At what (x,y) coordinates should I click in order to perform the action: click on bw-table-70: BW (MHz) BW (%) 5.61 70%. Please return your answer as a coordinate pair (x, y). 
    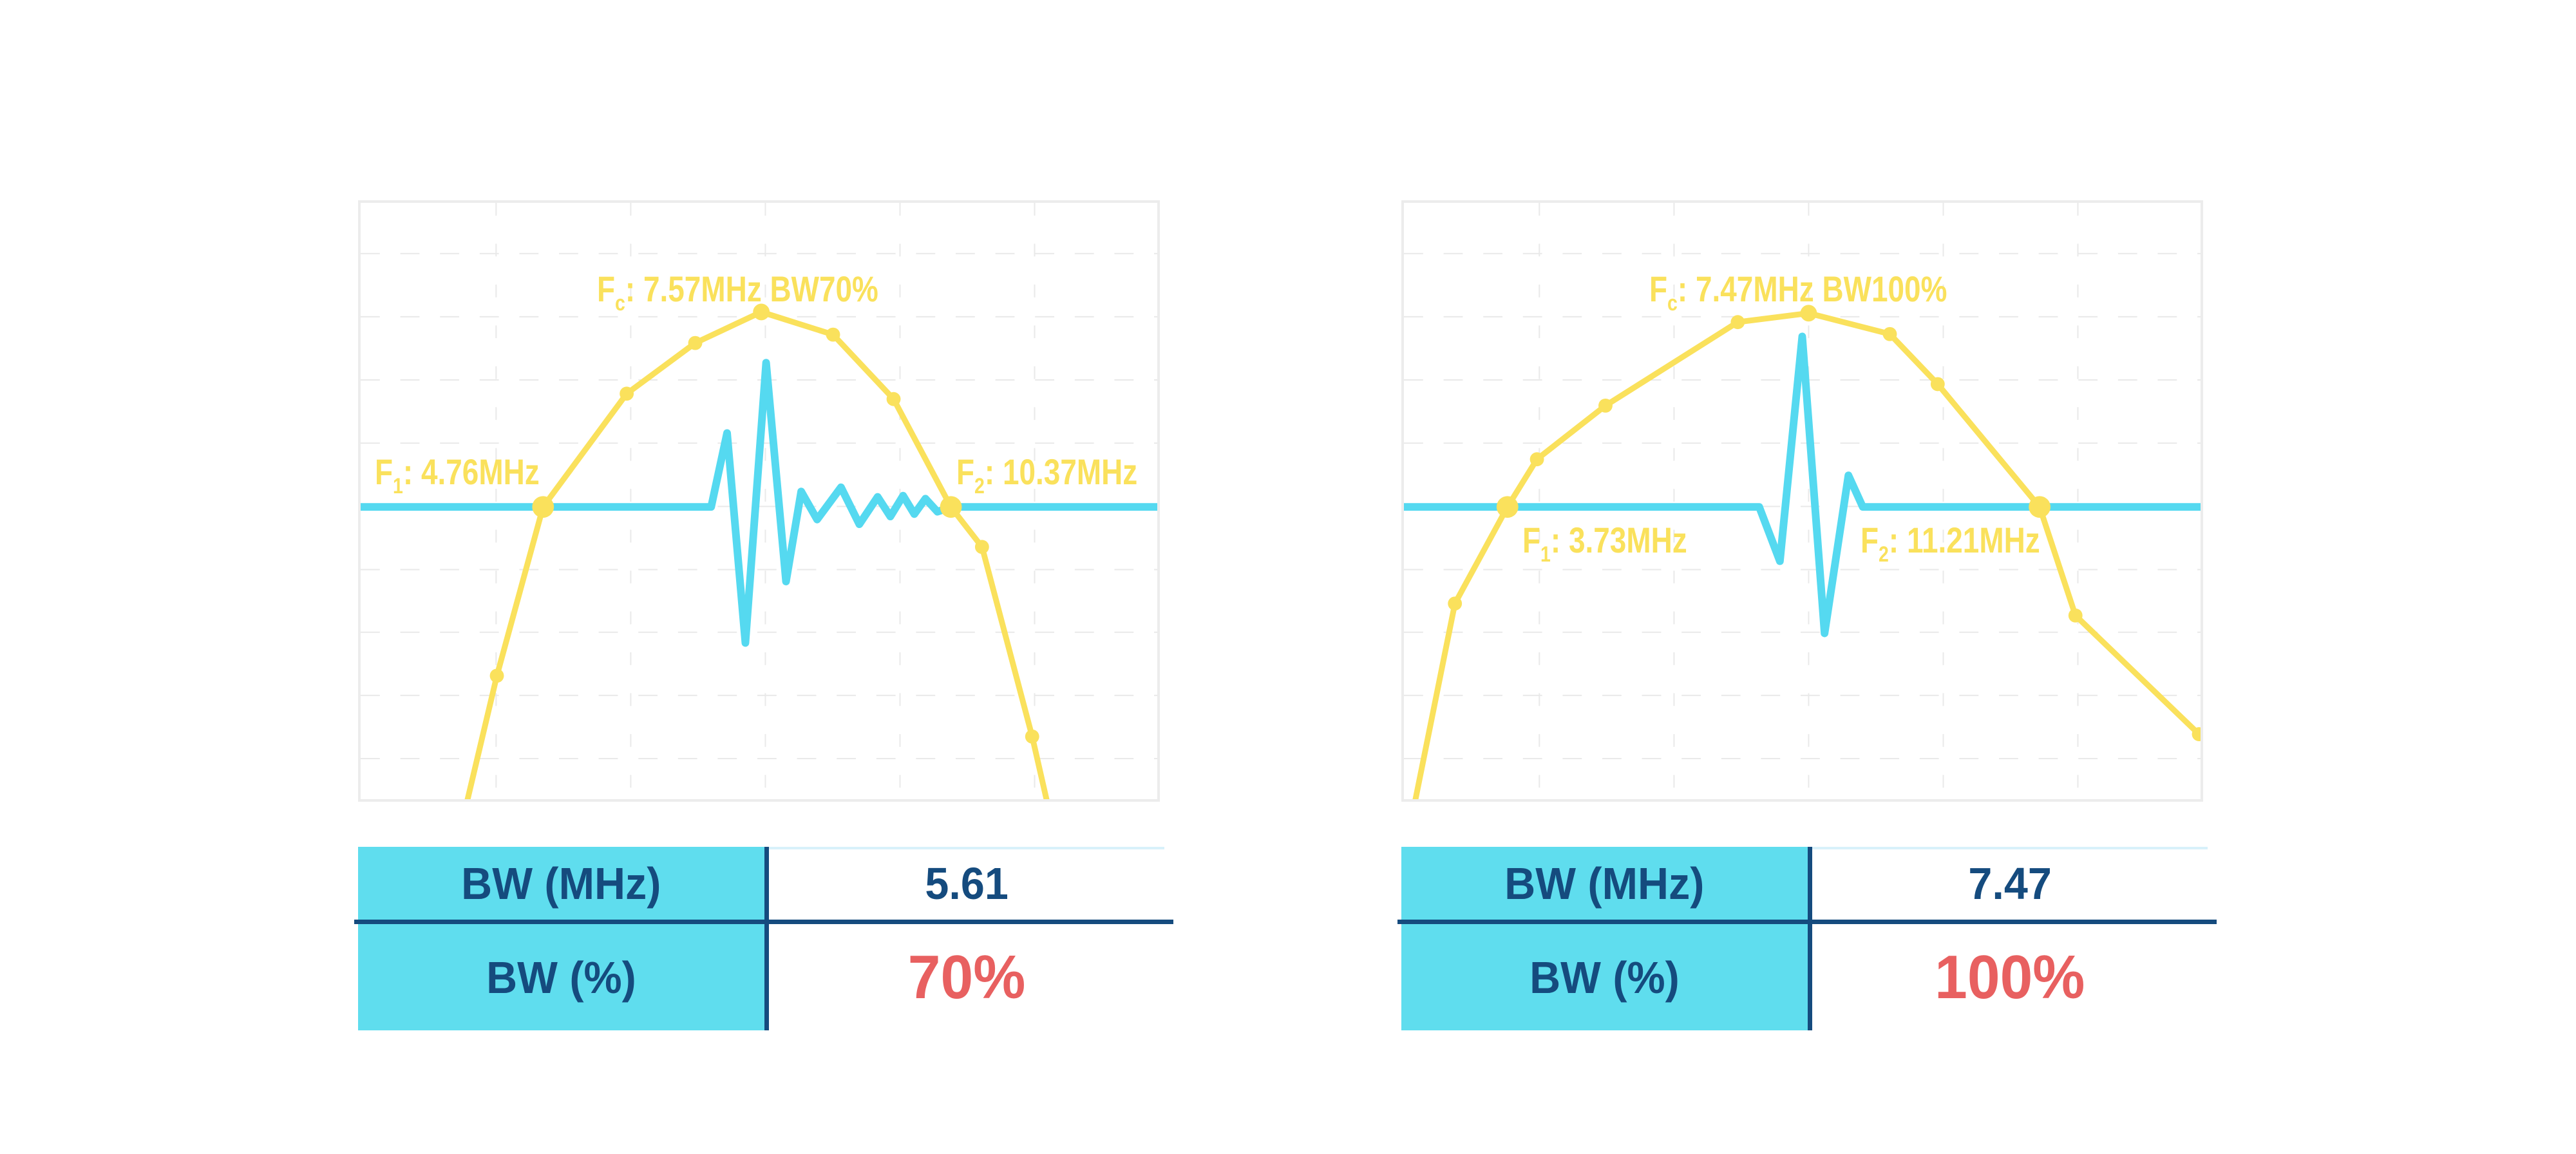
    Looking at the image, I should click on (763, 938).